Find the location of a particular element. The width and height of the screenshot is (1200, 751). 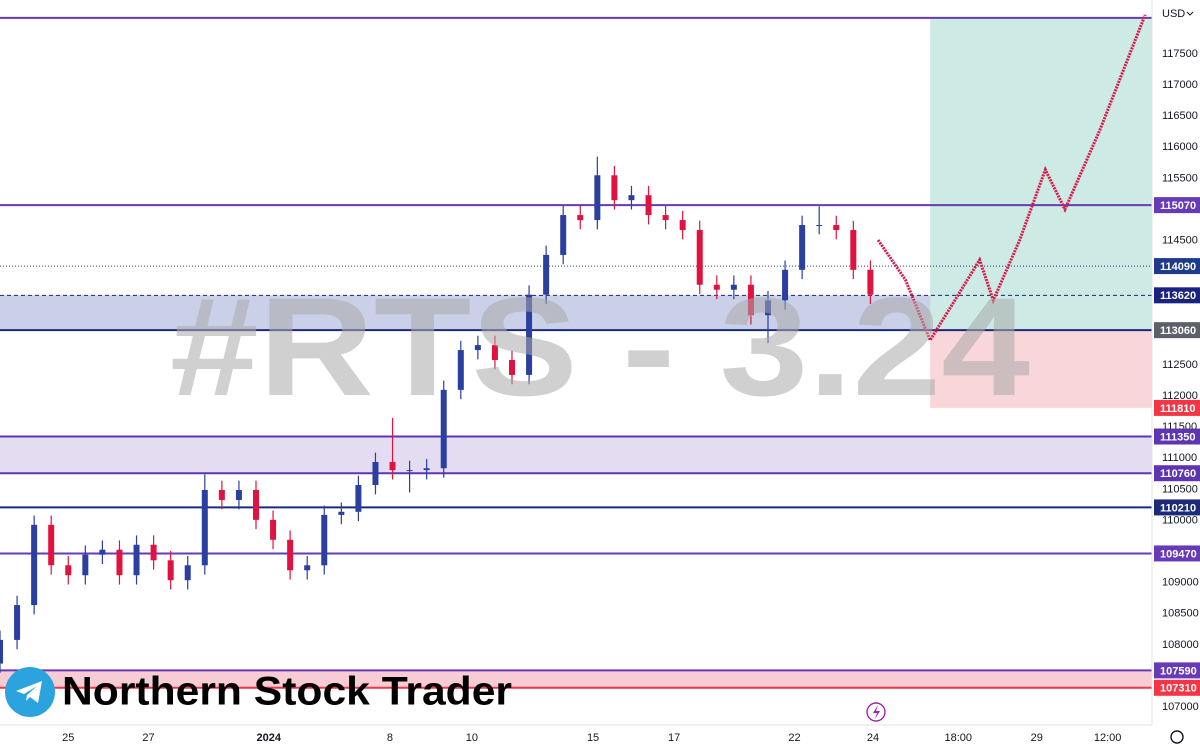

x-tick-label: 12:00 is located at coordinates (1108, 738).